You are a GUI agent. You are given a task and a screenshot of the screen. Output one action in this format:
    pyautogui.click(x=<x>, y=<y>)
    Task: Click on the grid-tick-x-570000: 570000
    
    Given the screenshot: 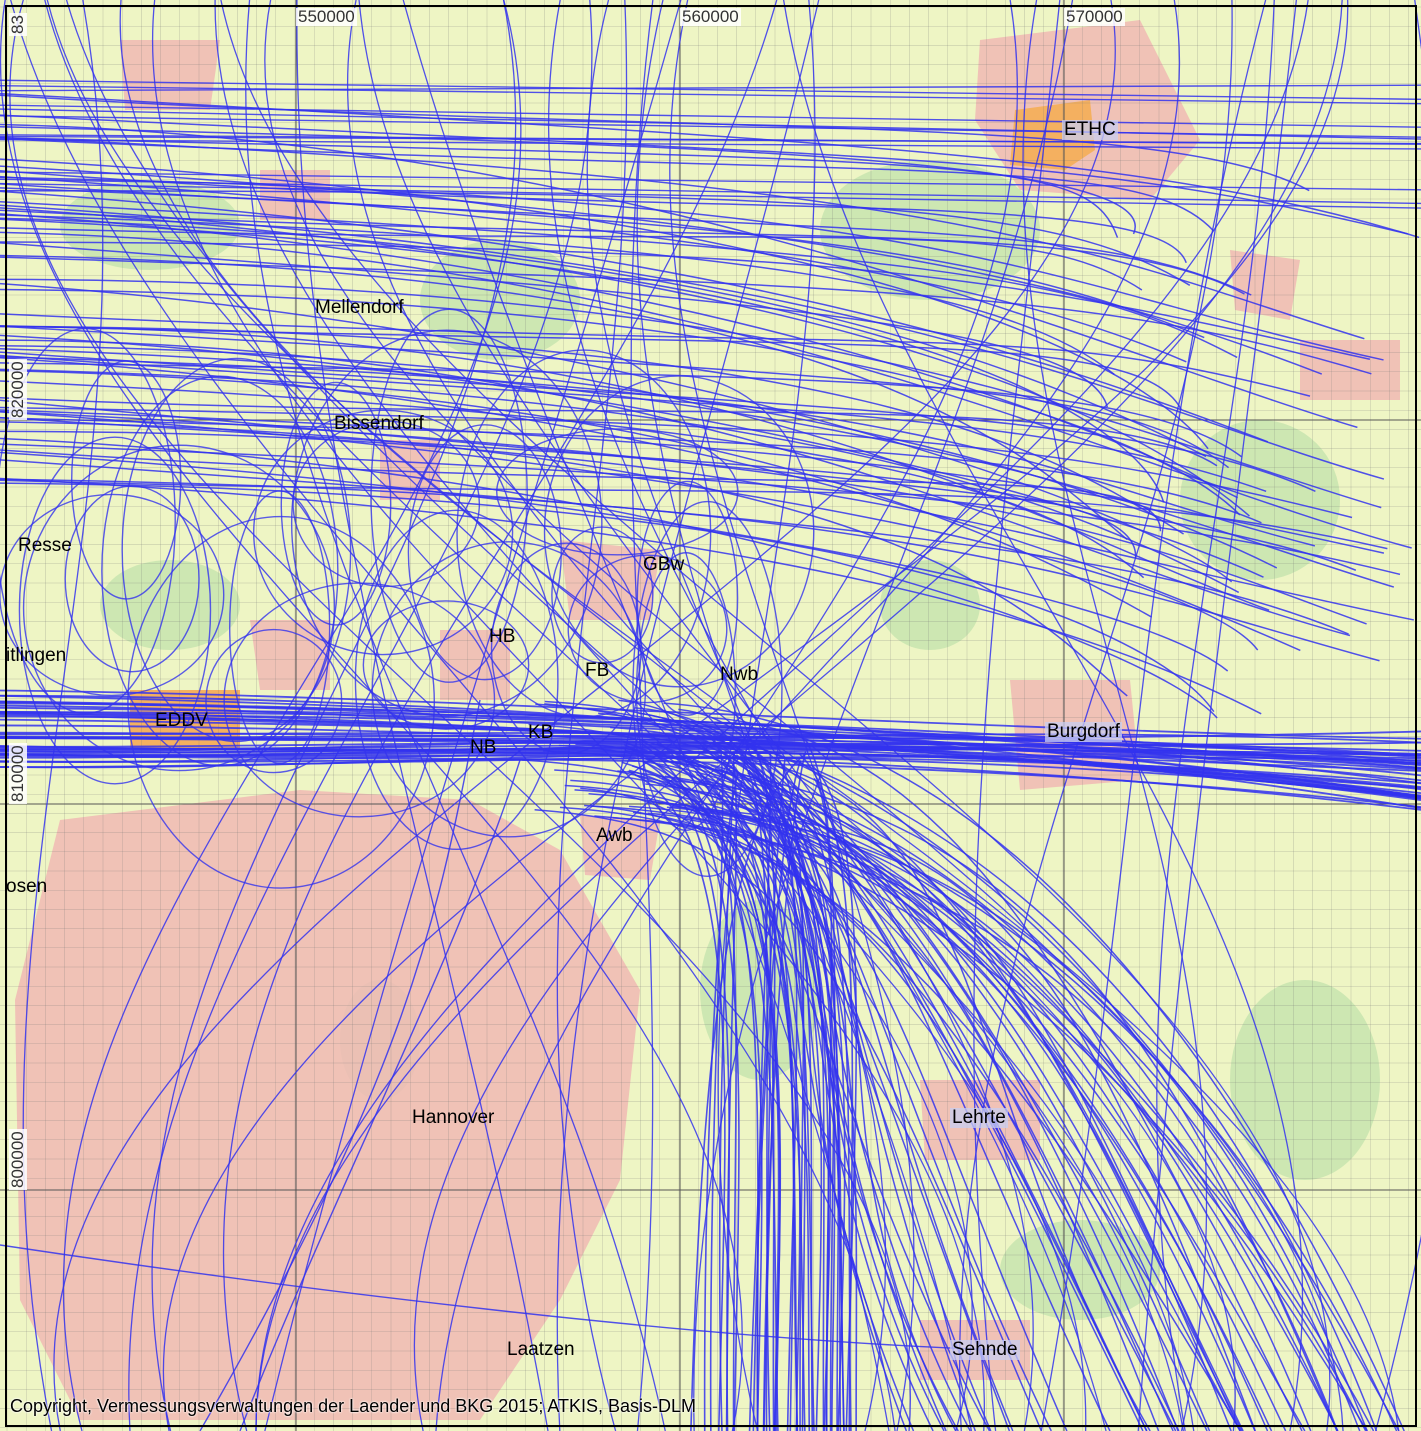 What is the action you would take?
    pyautogui.click(x=1094, y=16)
    